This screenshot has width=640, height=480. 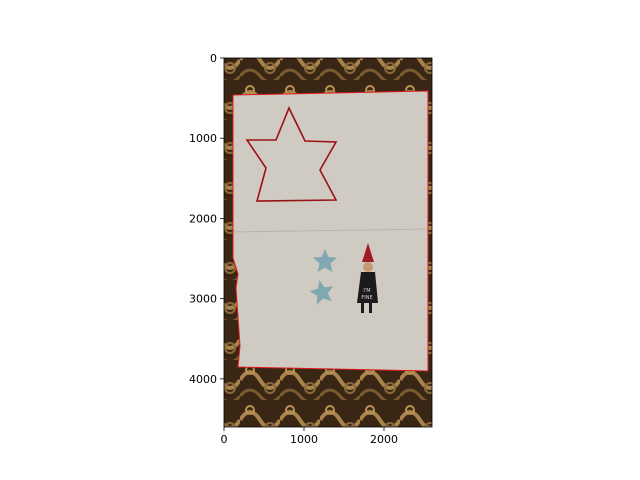 I want to click on y-tick-label: 4000, so click(x=203, y=379).